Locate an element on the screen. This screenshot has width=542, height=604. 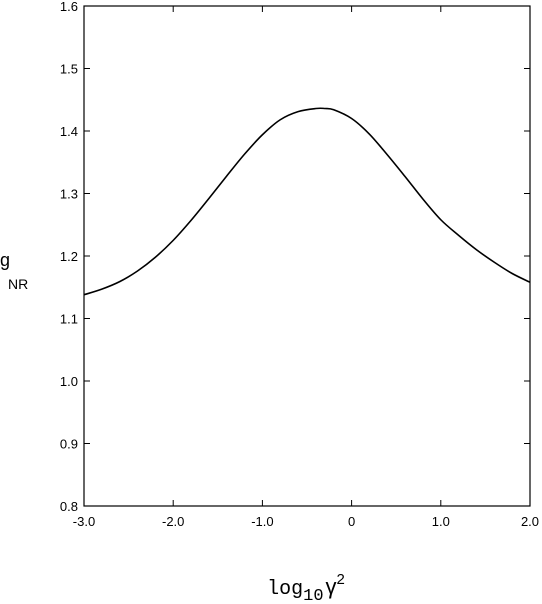
y-tick-label: 1.6 is located at coordinates (69, 7).